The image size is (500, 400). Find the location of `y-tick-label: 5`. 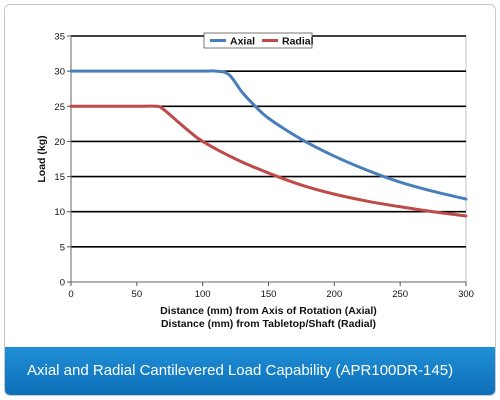

y-tick-label: 5 is located at coordinates (62, 247).